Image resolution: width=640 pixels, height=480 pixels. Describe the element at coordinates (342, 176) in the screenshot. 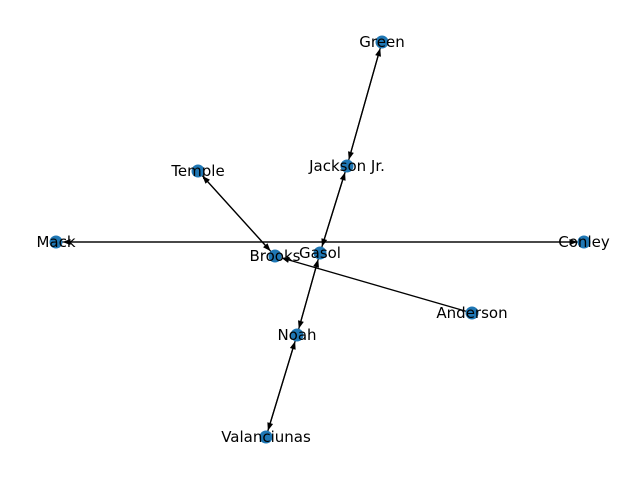

I see `arrowhead-gasol-to-jackson` at that location.